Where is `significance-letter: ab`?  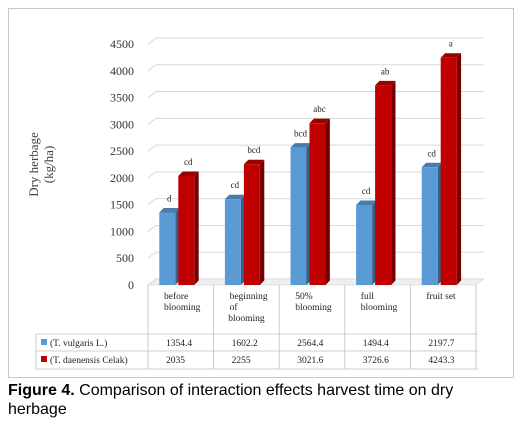 significance-letter: ab is located at coordinates (385, 71).